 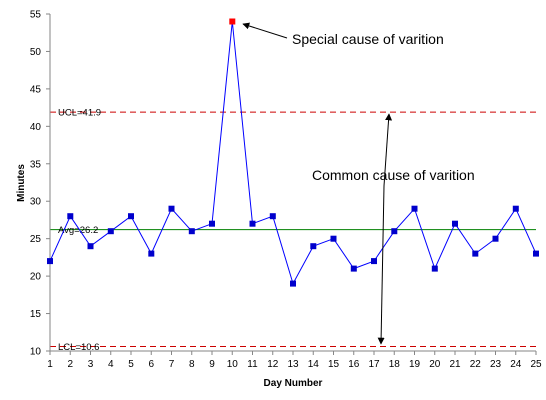 What do you see at coordinates (496, 364) in the screenshot?
I see `x-tick-label: 23` at bounding box center [496, 364].